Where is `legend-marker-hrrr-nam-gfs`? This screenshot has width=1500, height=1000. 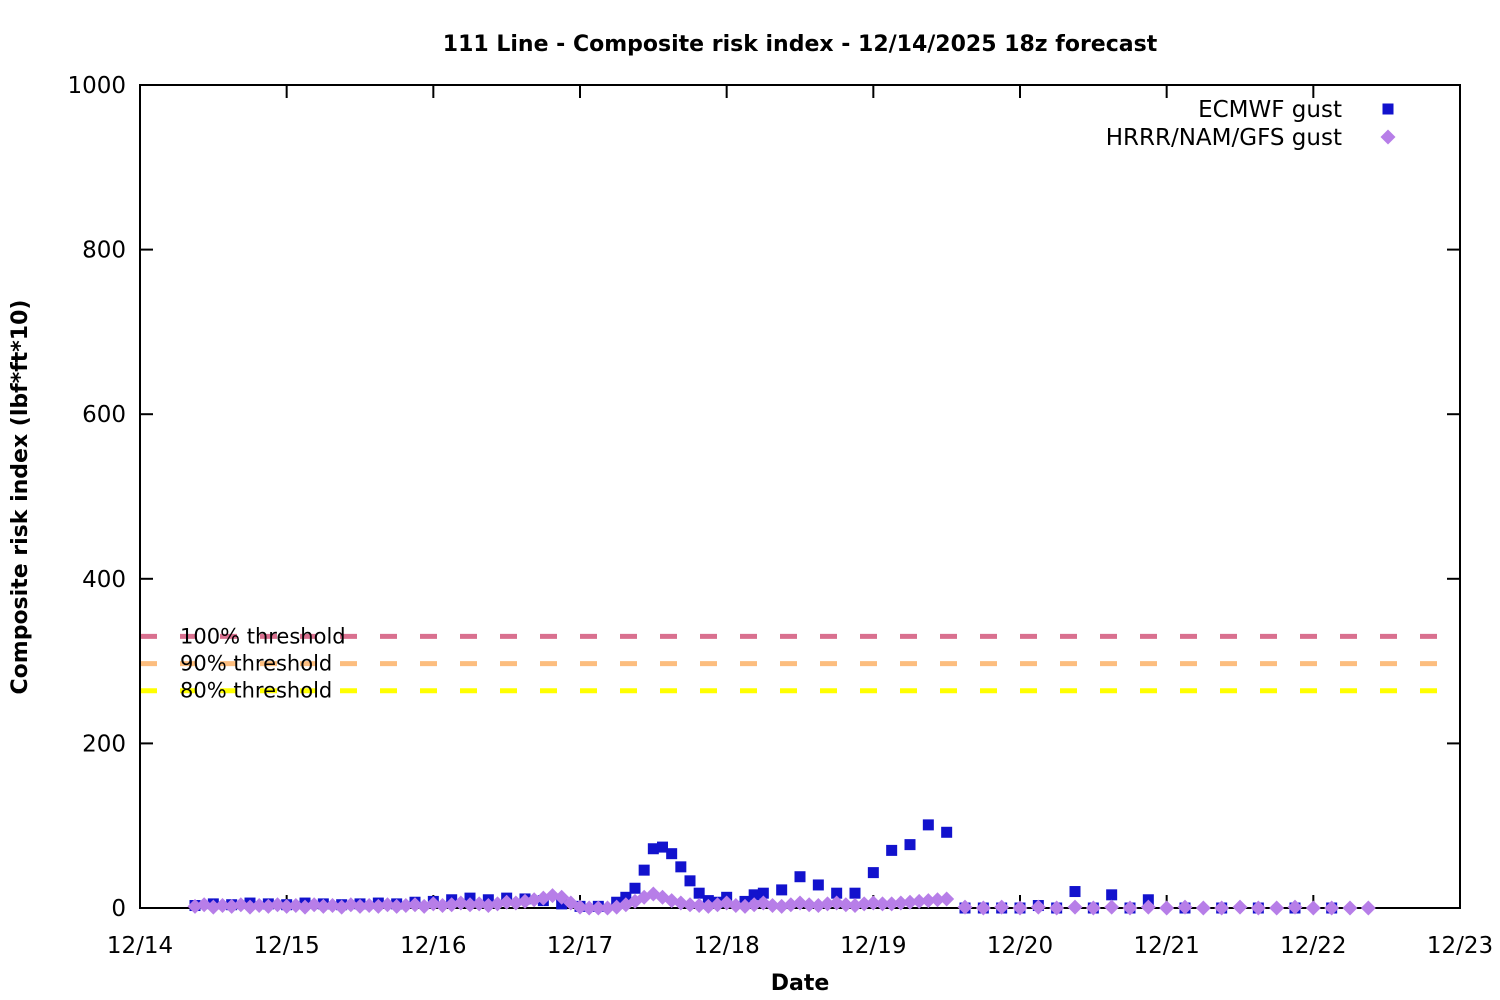
legend-marker-hrrr-nam-gfs is located at coordinates (1388, 137).